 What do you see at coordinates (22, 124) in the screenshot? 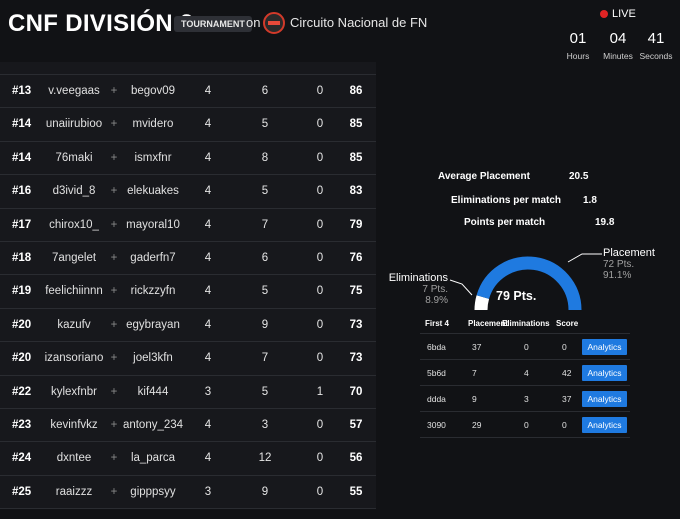
I see `rank-cell: #14` at bounding box center [22, 124].